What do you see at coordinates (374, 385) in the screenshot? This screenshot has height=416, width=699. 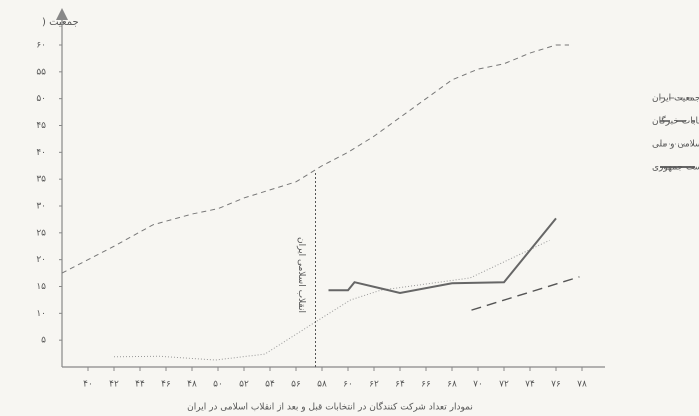 I see `x-tick-label: ۶۲` at bounding box center [374, 385].